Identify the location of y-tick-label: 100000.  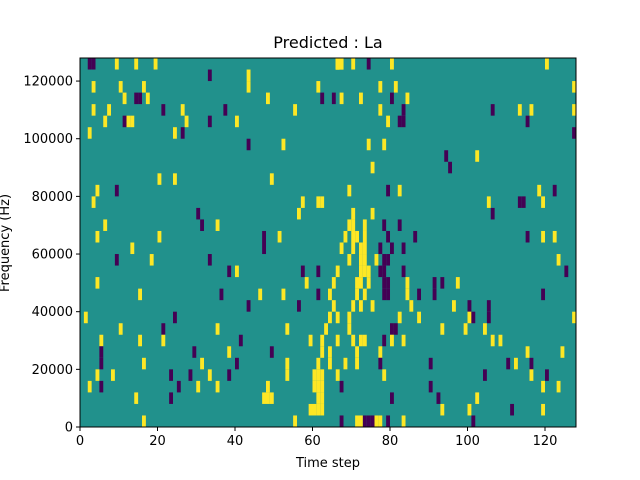
(48, 139).